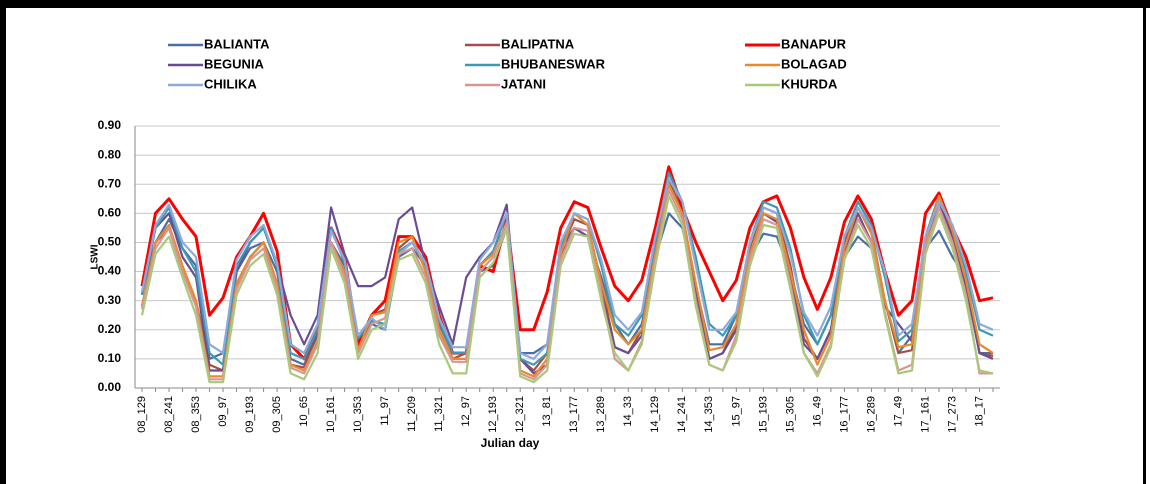 The width and height of the screenshot is (1150, 484). What do you see at coordinates (682, 414) in the screenshot?
I see `x-tick-label: 14_241` at bounding box center [682, 414].